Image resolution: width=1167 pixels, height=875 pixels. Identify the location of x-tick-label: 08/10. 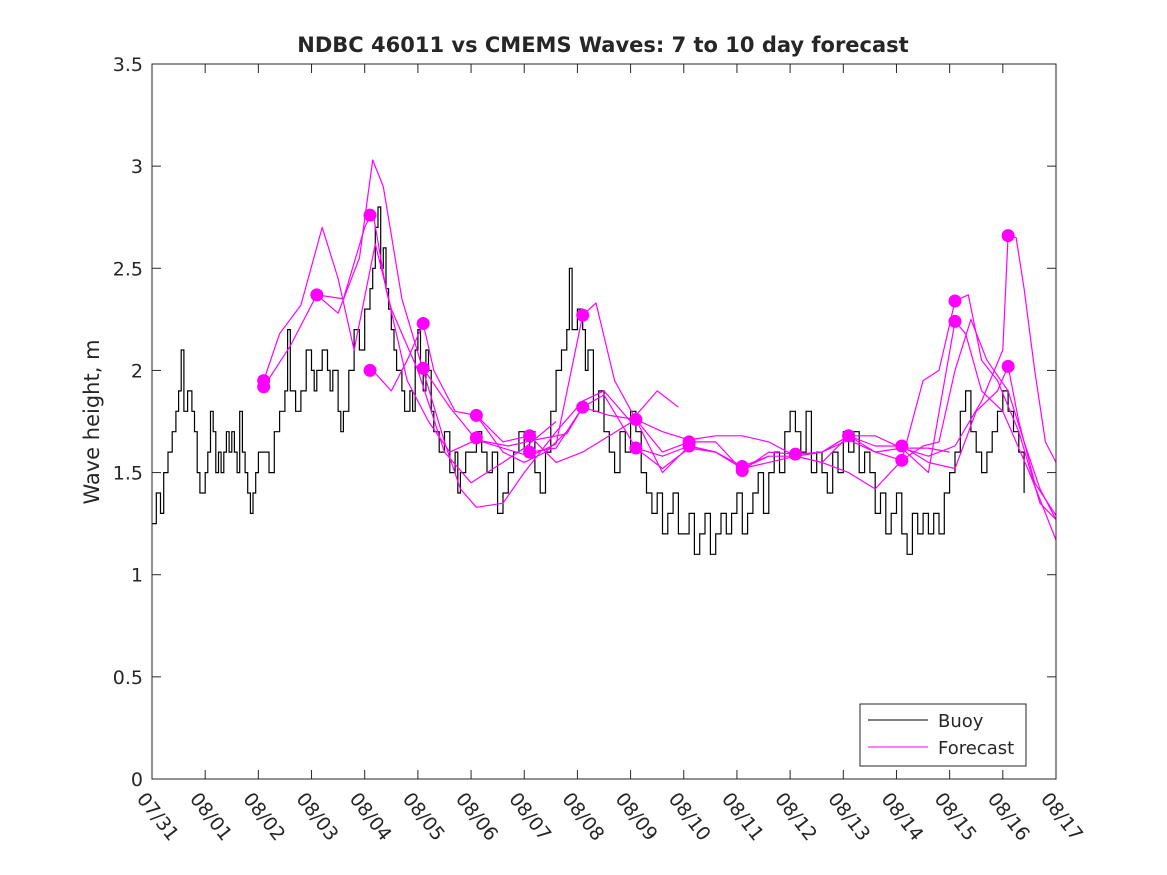
(689, 817).